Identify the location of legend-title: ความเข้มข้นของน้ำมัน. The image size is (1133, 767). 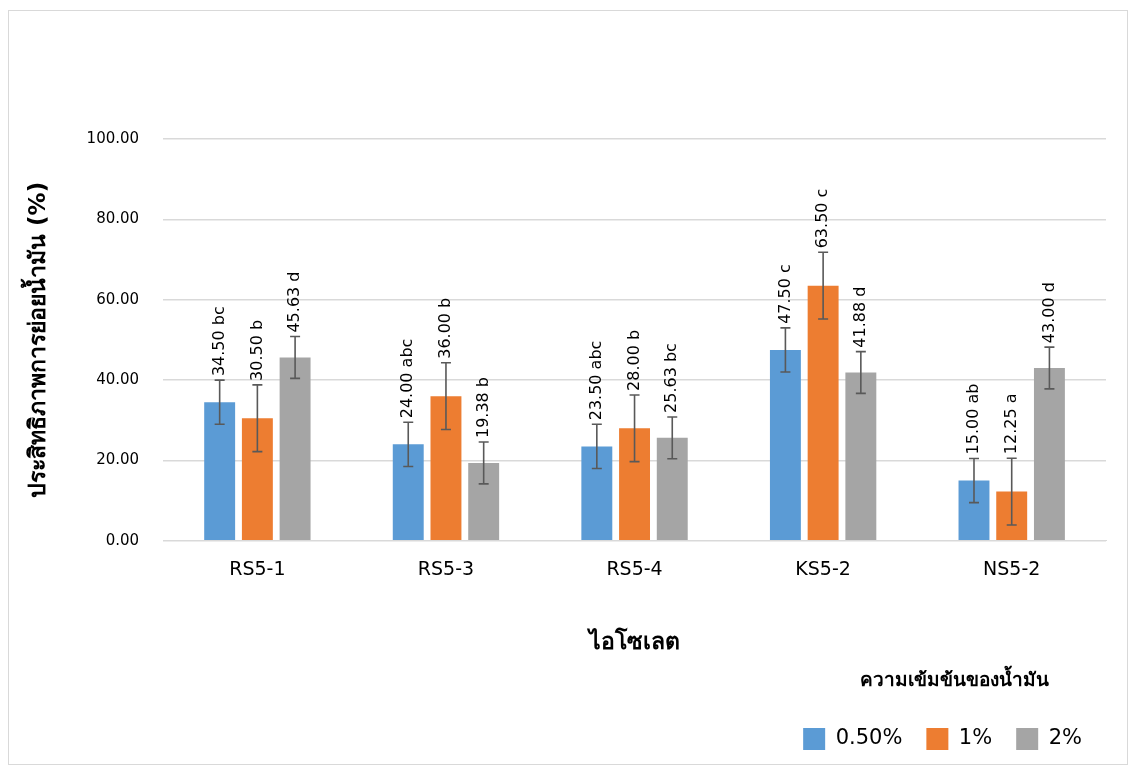
(955, 677).